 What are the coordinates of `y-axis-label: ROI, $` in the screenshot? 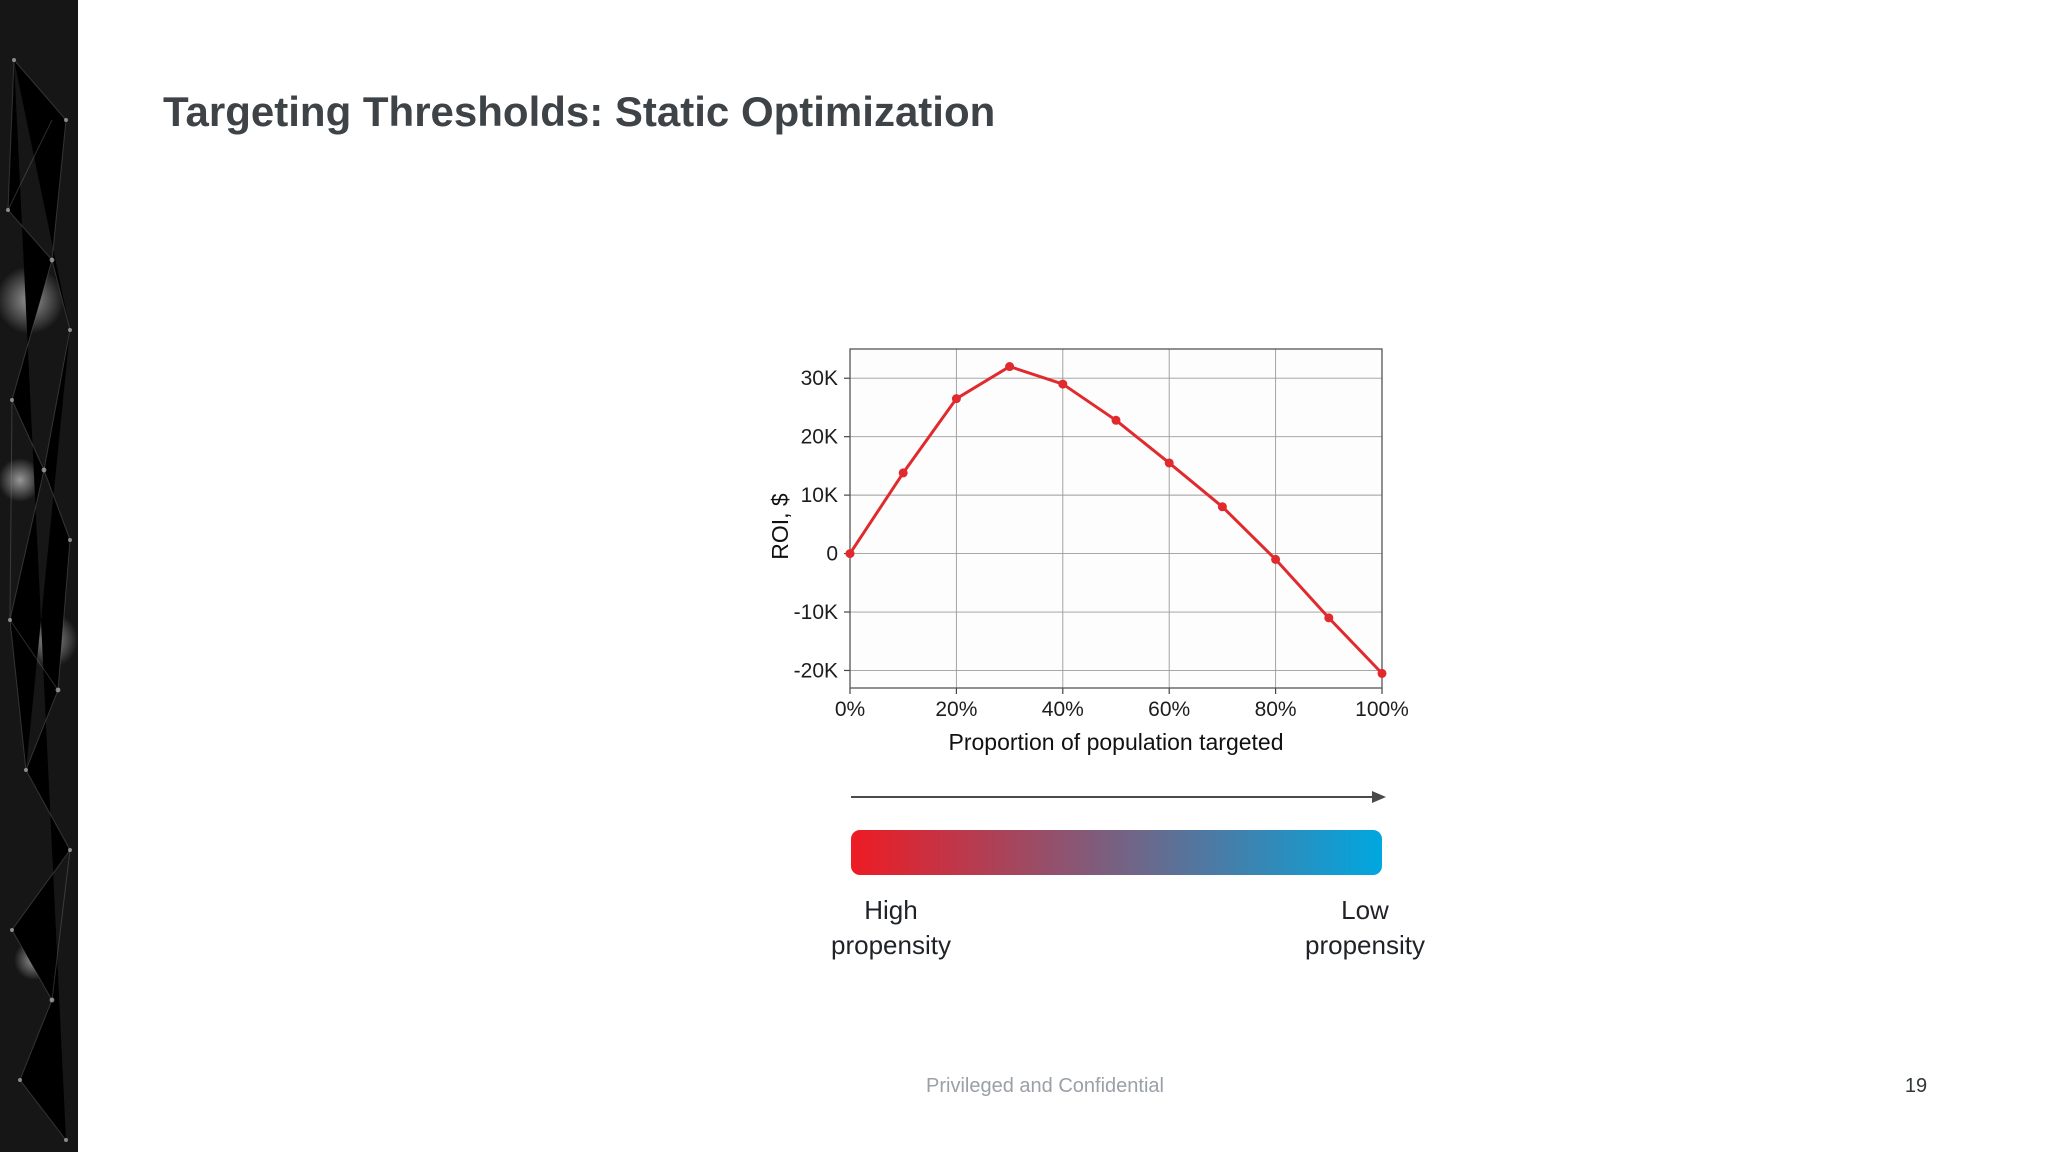 It's located at (781, 526).